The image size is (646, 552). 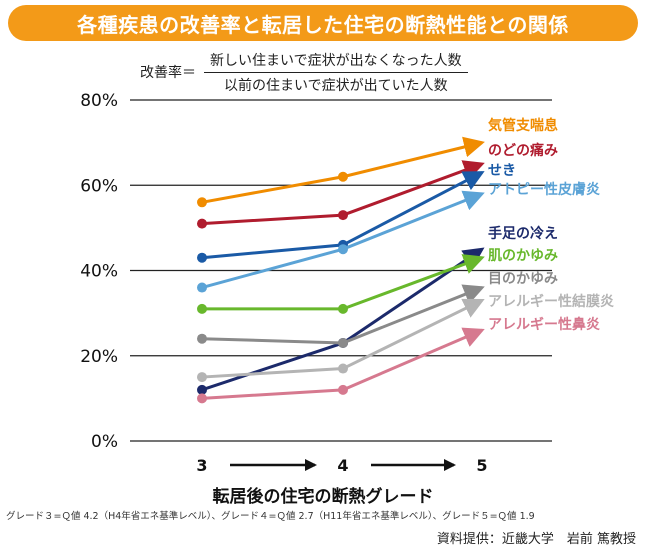 What do you see at coordinates (523, 256) in the screenshot?
I see `series-label: 肌のかゆみ` at bounding box center [523, 256].